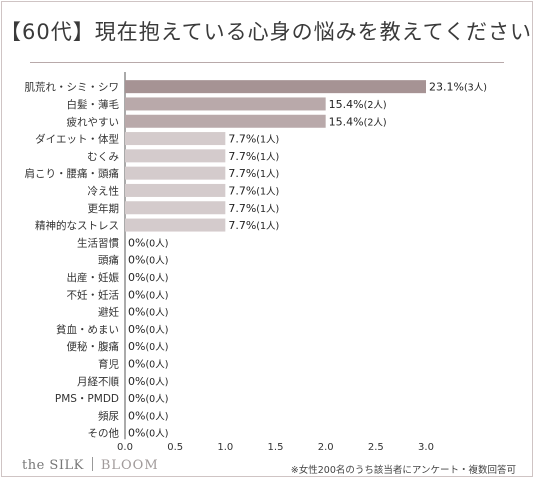 The image size is (536, 480). I want to click on category-label: 白髪・薄毛, so click(93, 104).